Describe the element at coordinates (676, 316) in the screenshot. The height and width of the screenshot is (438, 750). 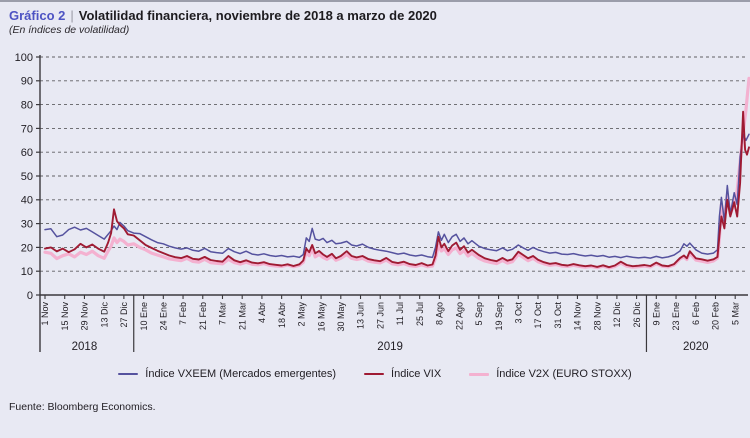
I see `x-tick-label: 23 Ene` at that location.